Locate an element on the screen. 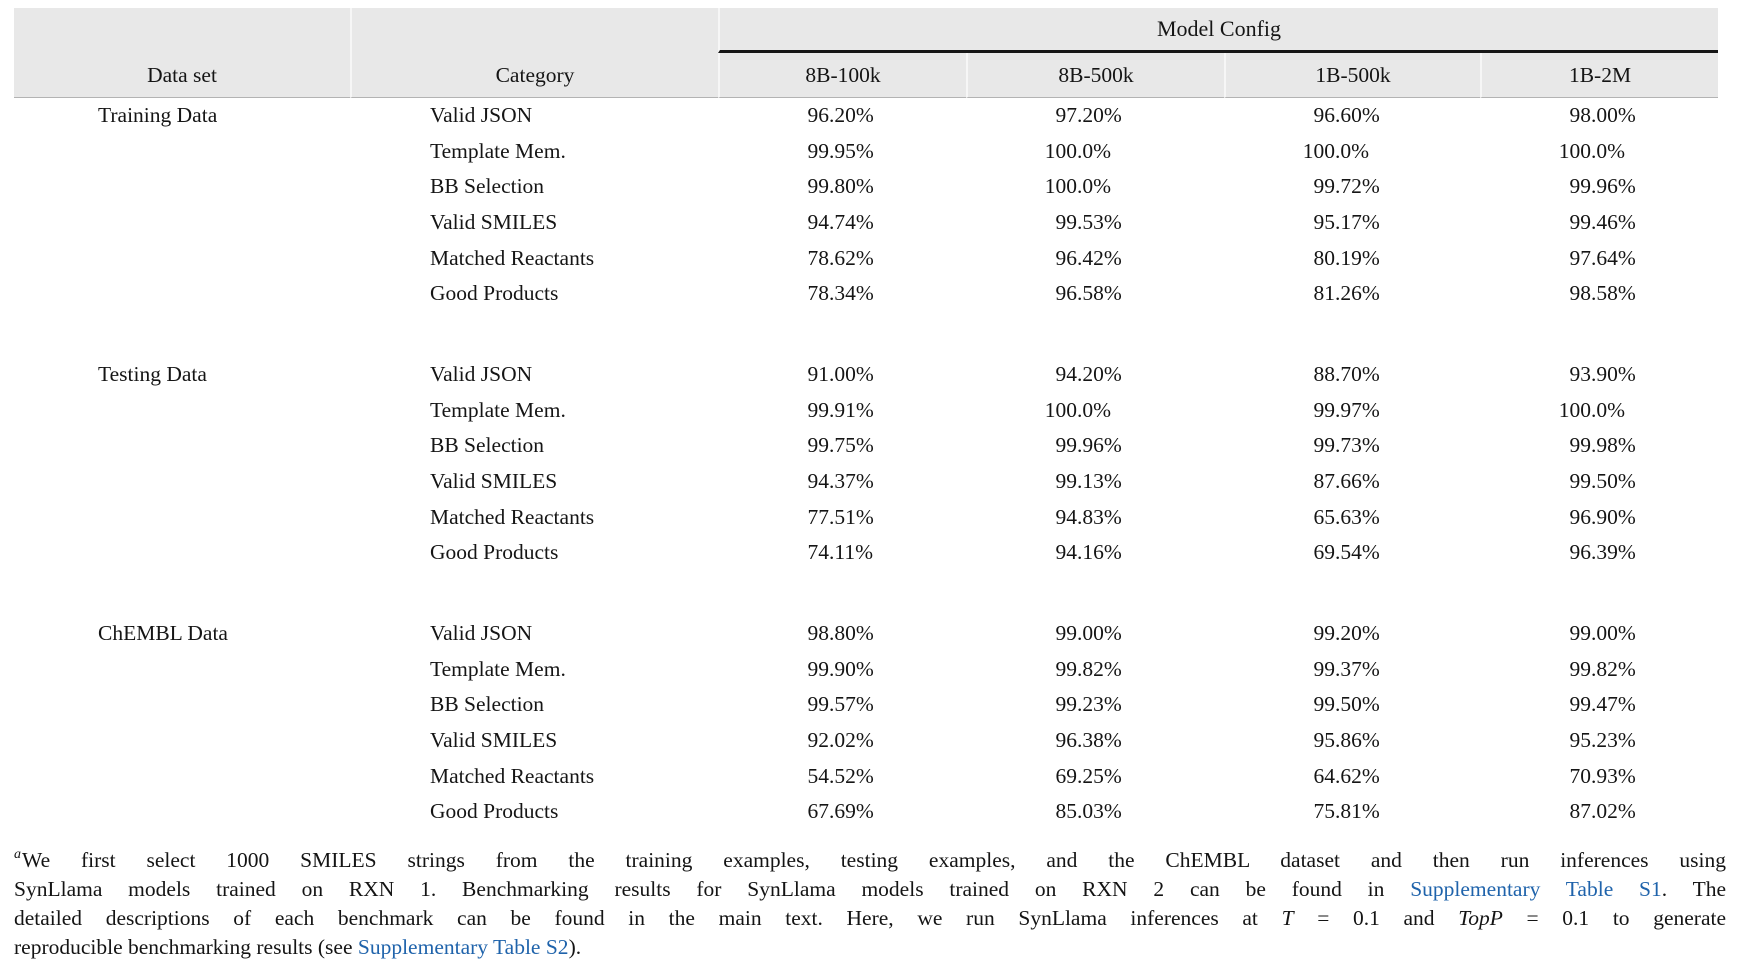 This screenshot has height=980, width=1750. table-row: Good Products 74.11% 94.16% 69.54% 96.39% is located at coordinates (866, 553).